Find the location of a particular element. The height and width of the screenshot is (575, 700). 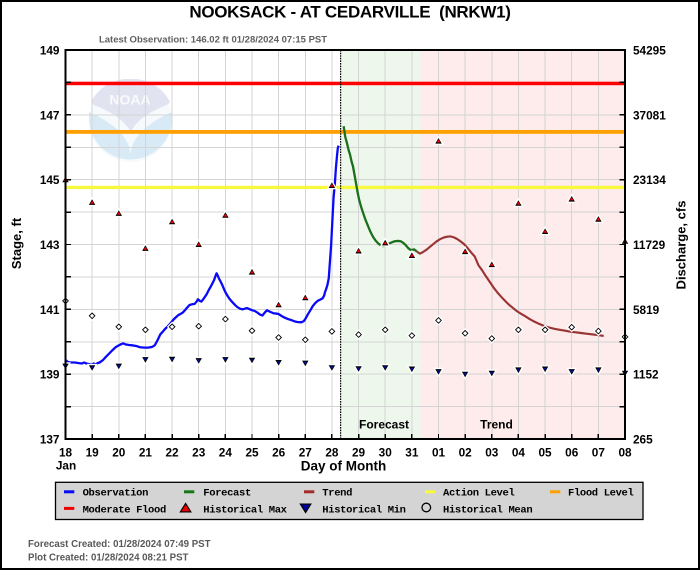

svg-text: 24 is located at coordinates (226, 453).